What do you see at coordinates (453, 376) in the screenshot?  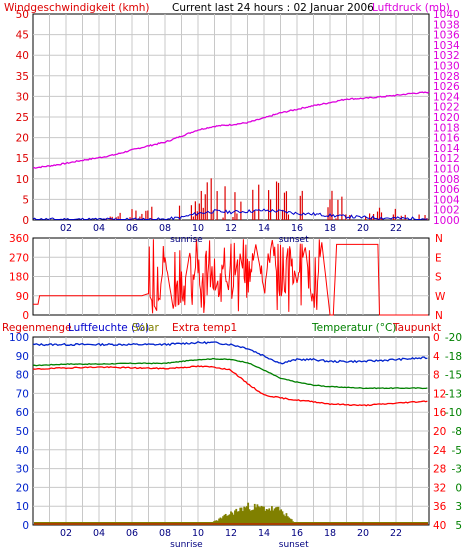 I see `tick-temp-outer-8: -15` at bounding box center [453, 376].